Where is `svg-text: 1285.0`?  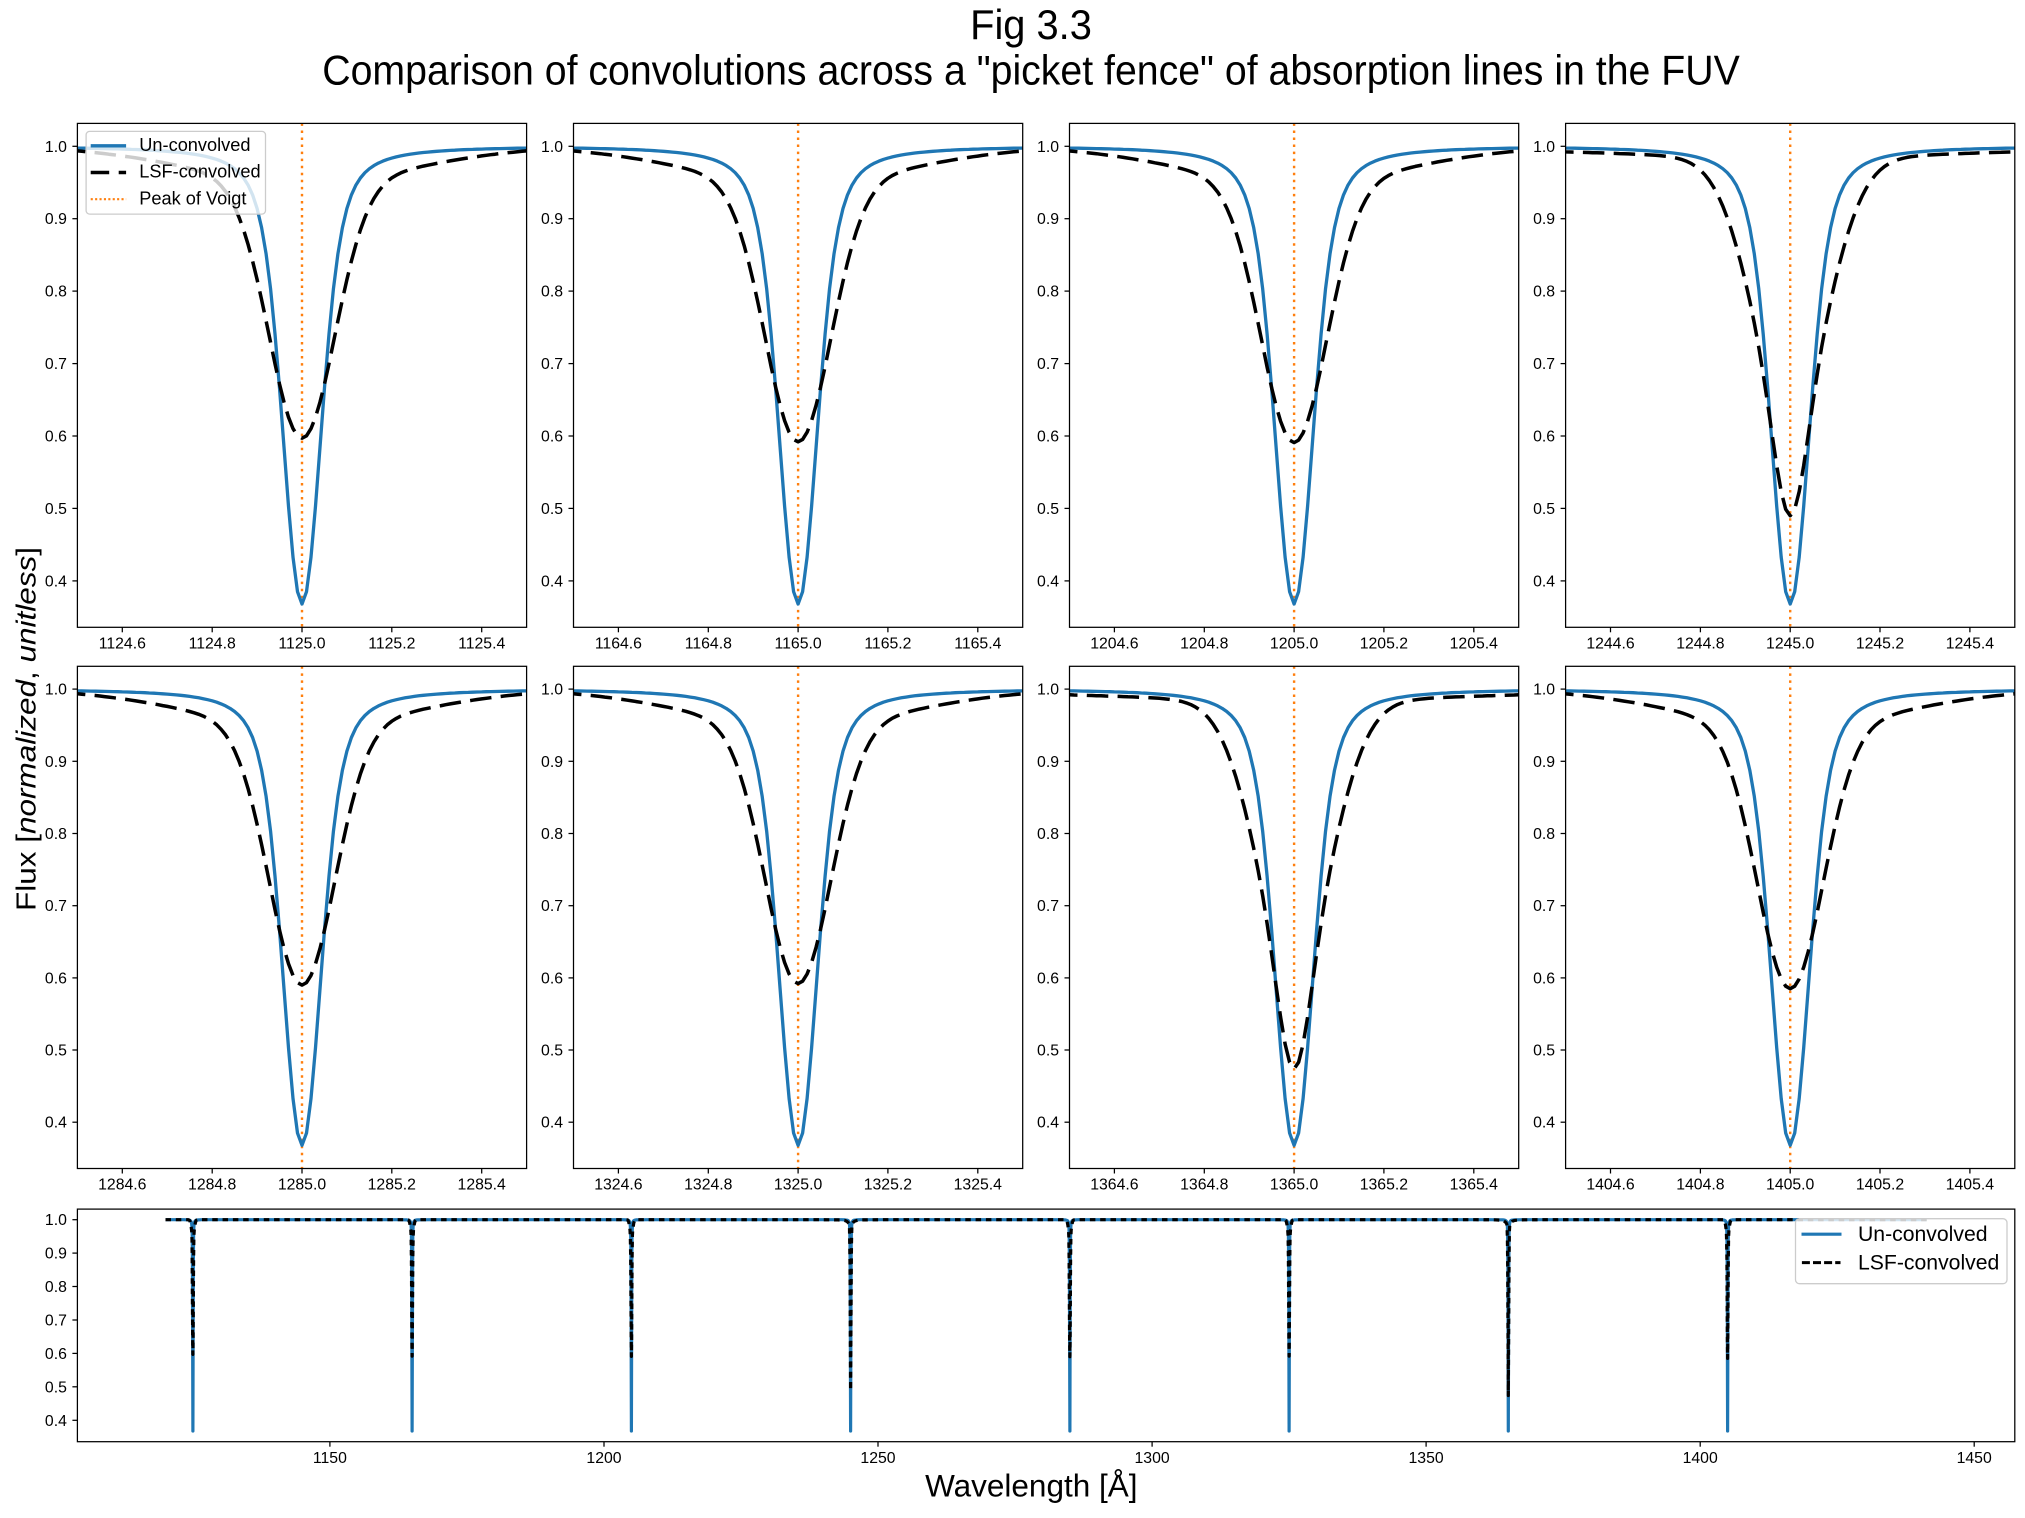
svg-text: 1285.0 is located at coordinates (302, 1185).